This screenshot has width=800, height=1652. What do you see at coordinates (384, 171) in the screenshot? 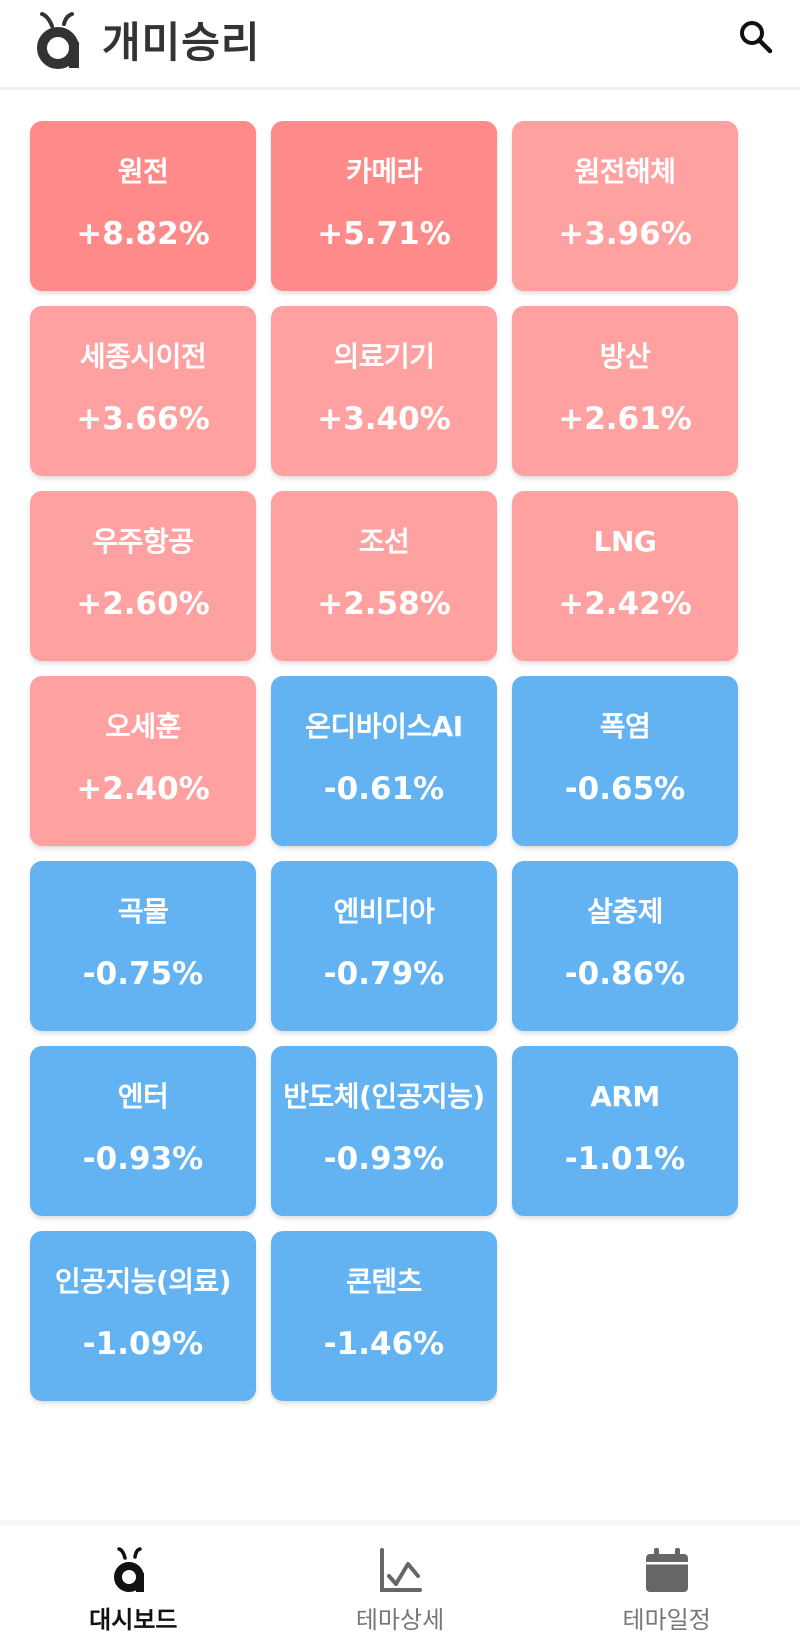
I see `theme-name: 카메라` at bounding box center [384, 171].